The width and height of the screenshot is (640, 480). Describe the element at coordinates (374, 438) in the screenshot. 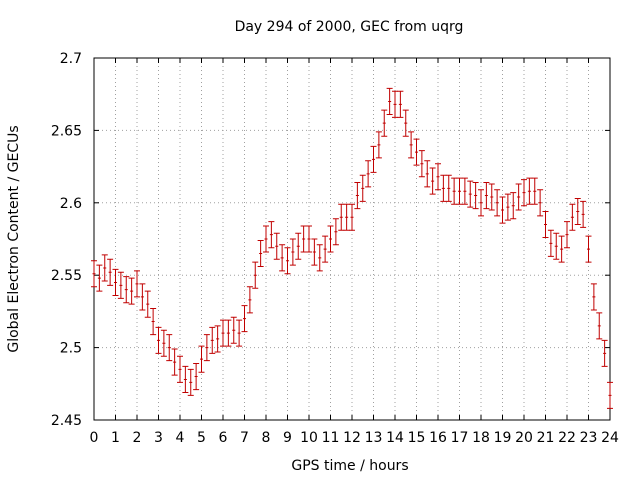

I see `x-tick-label: 13` at that location.